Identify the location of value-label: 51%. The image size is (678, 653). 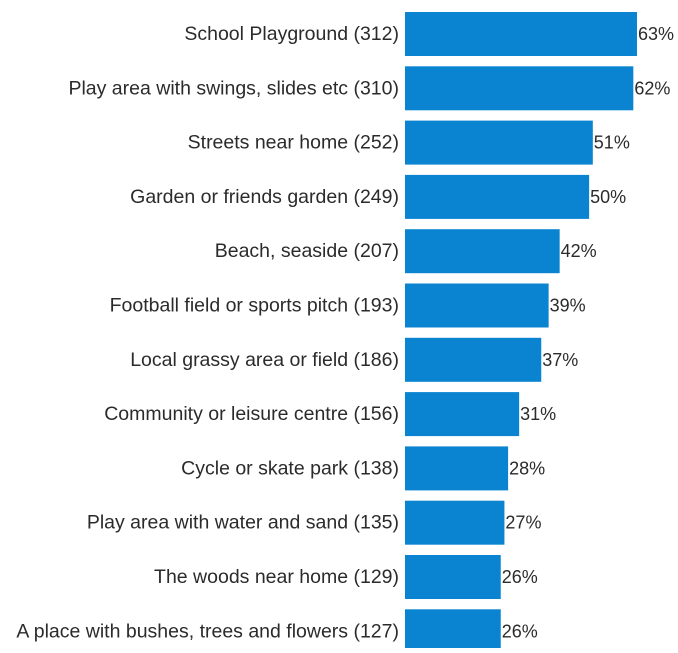
(612, 143).